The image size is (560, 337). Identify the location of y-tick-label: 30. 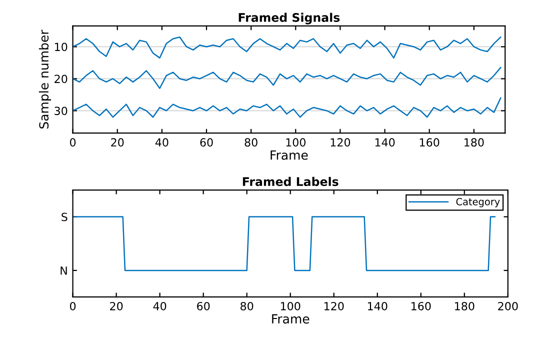
(61, 111).